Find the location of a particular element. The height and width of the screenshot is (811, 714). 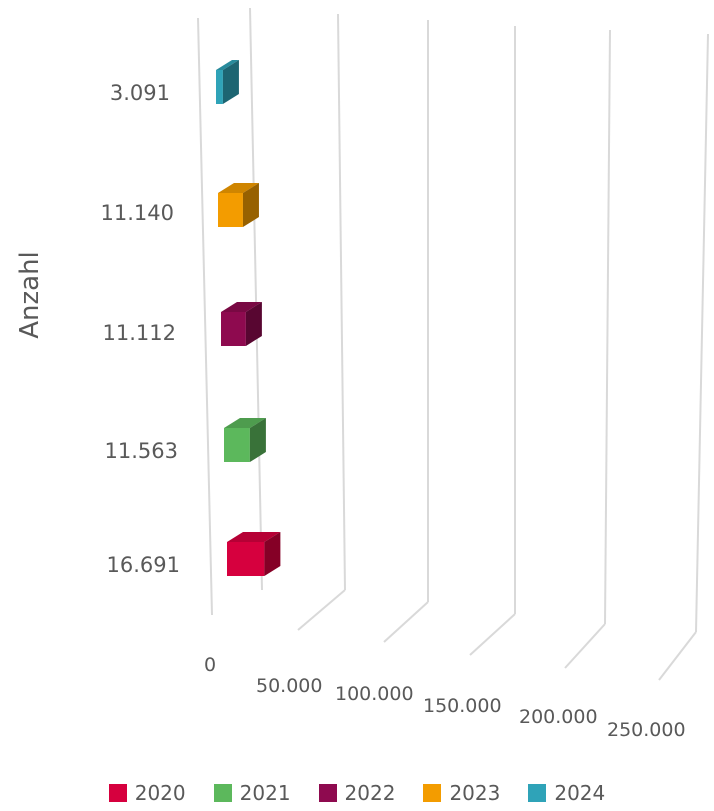

legend-label: 2023 is located at coordinates (475, 793).